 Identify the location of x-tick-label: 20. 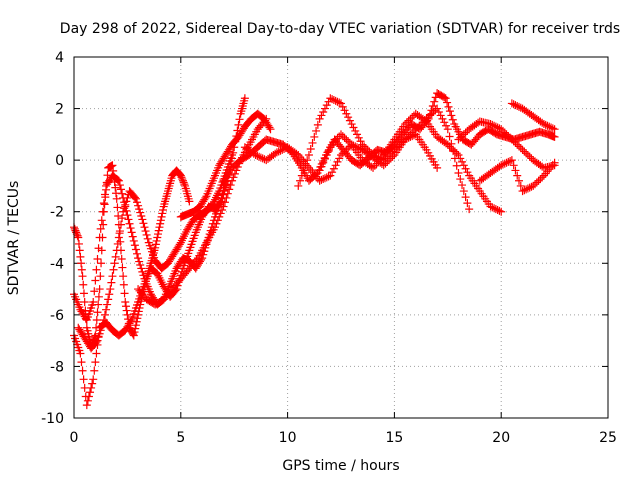
(501, 438).